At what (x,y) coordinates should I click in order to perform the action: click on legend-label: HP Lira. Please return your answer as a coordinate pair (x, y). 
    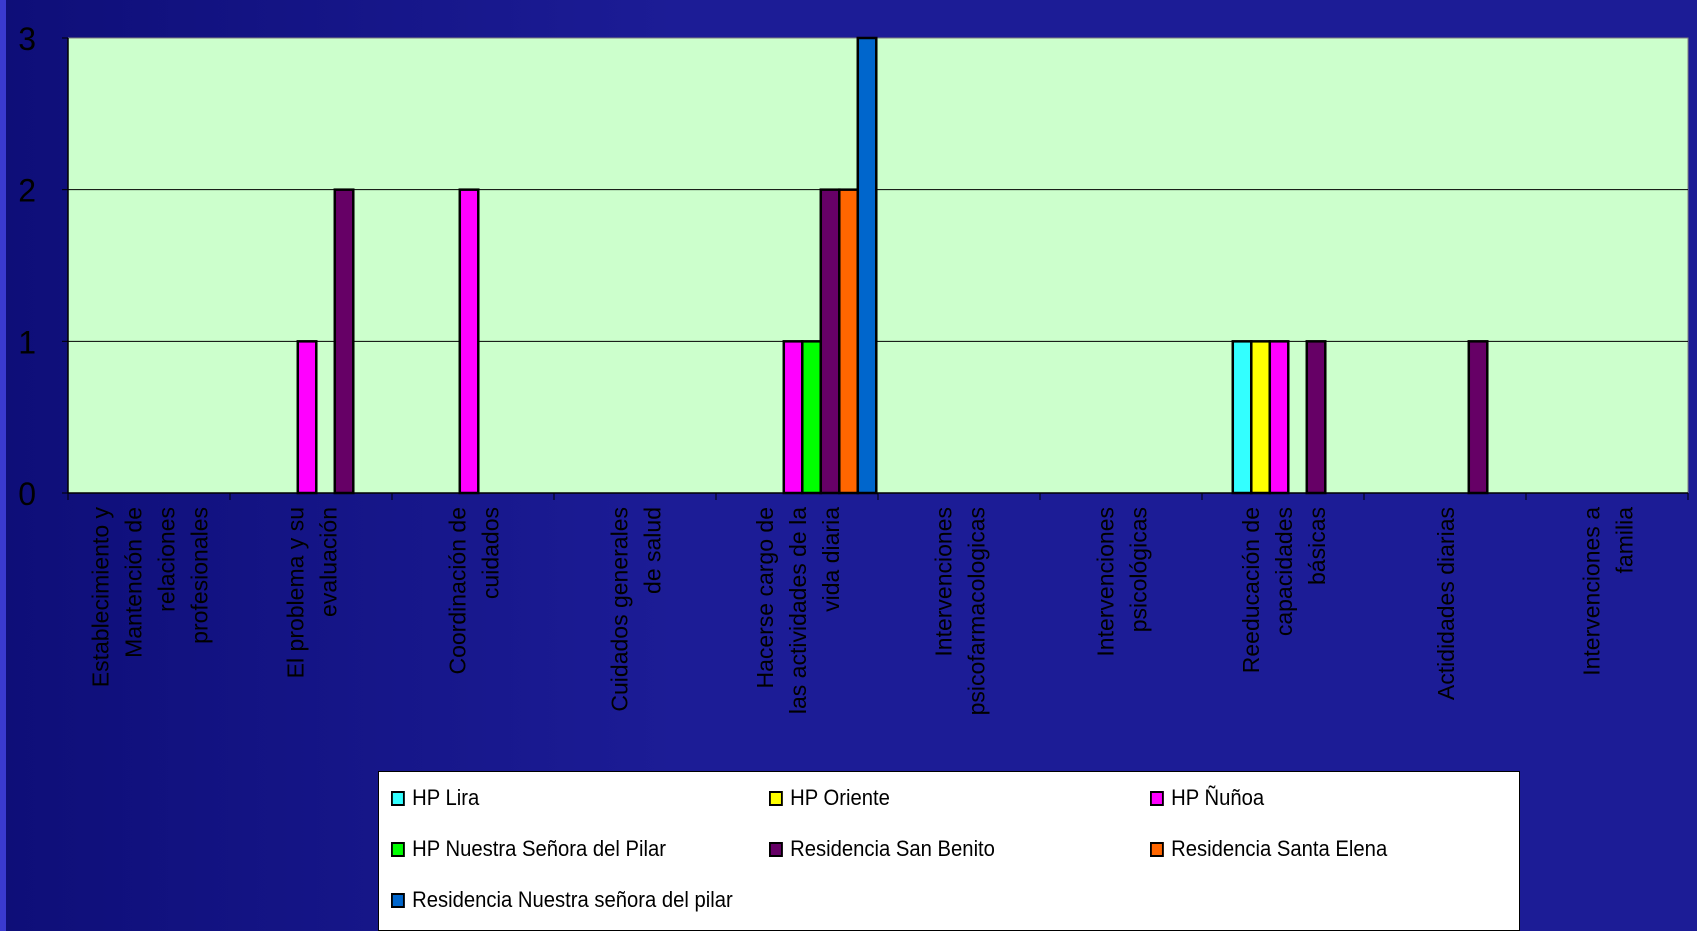
    Looking at the image, I should click on (446, 797).